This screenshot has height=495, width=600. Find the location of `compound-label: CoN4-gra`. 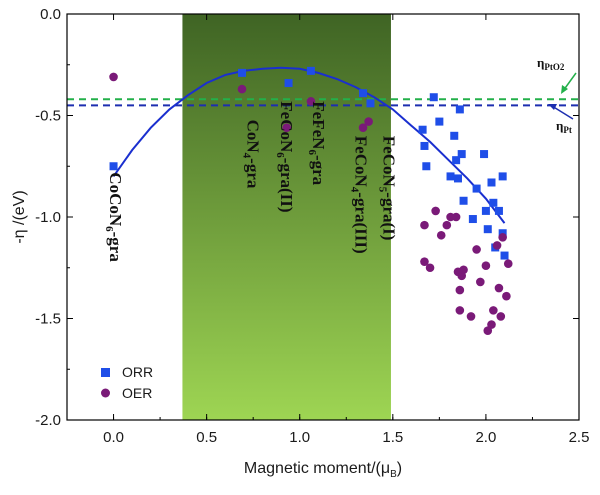

compound-label: CoN4-gra is located at coordinates (252, 154).